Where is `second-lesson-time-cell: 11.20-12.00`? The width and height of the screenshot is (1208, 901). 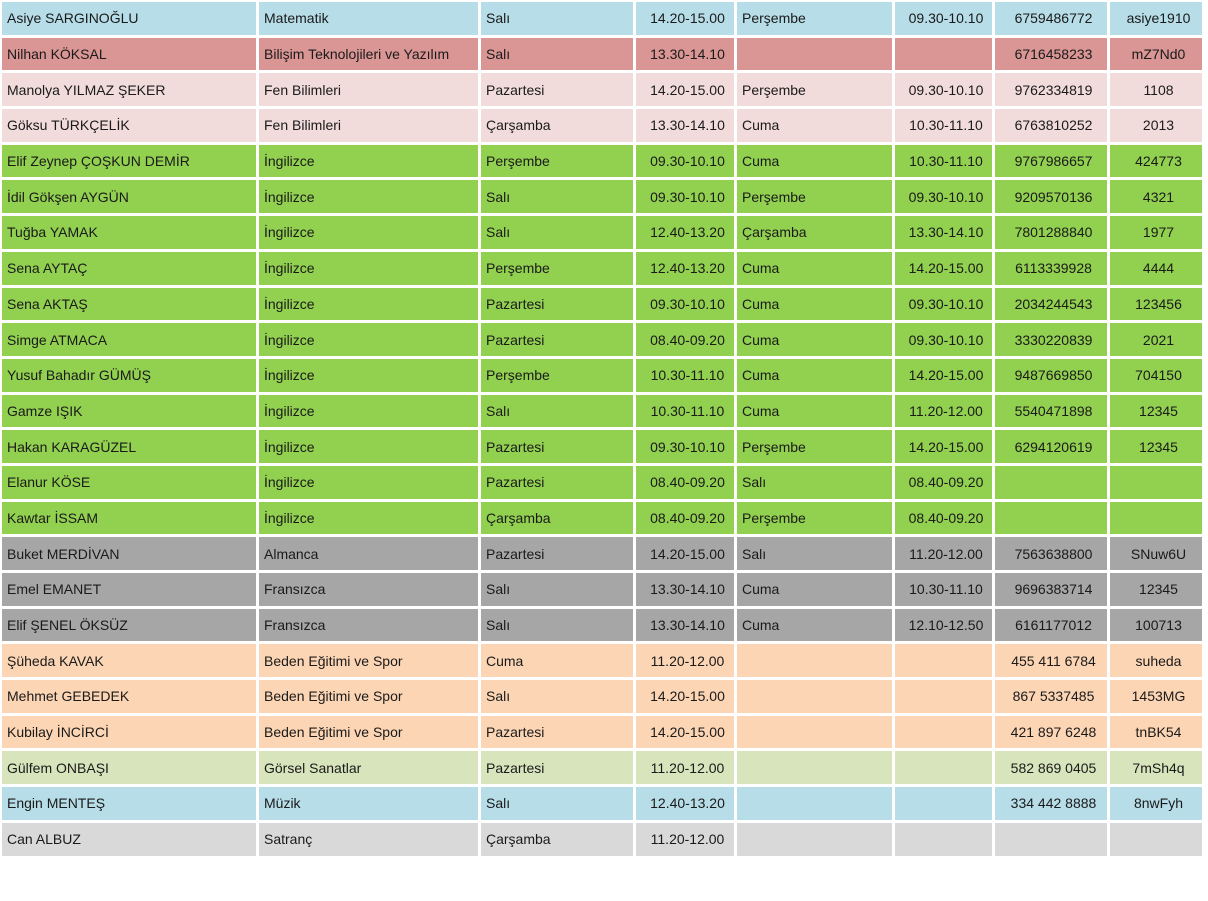
second-lesson-time-cell: 11.20-12.00 is located at coordinates (943, 553).